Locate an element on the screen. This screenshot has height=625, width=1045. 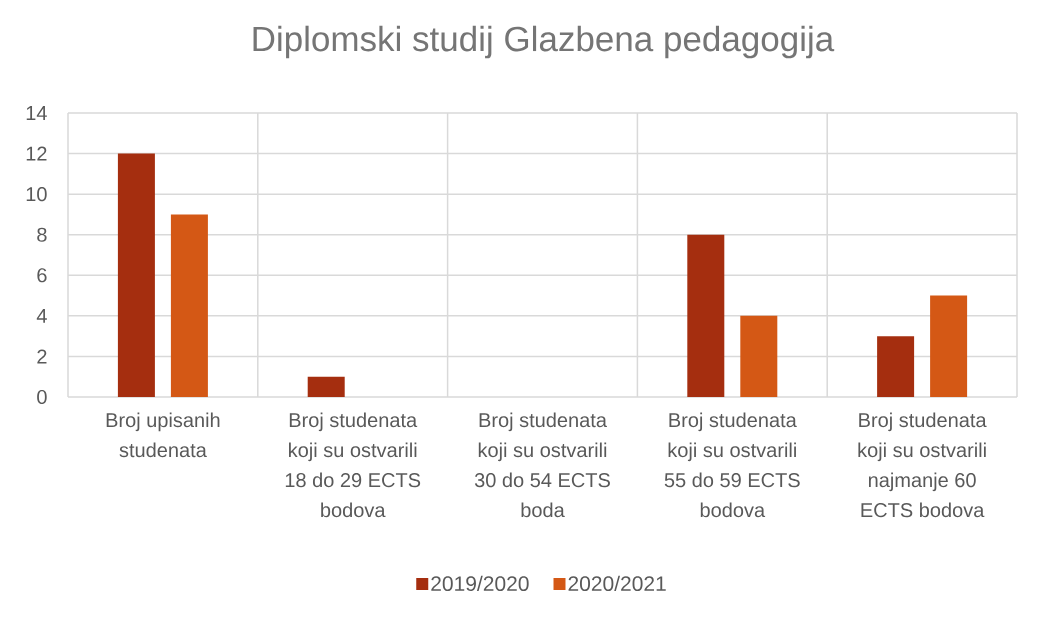
x-tick-label: Broj studenata koji su ostvarili 18 do 29 ECTS bodova is located at coordinates (353, 465).